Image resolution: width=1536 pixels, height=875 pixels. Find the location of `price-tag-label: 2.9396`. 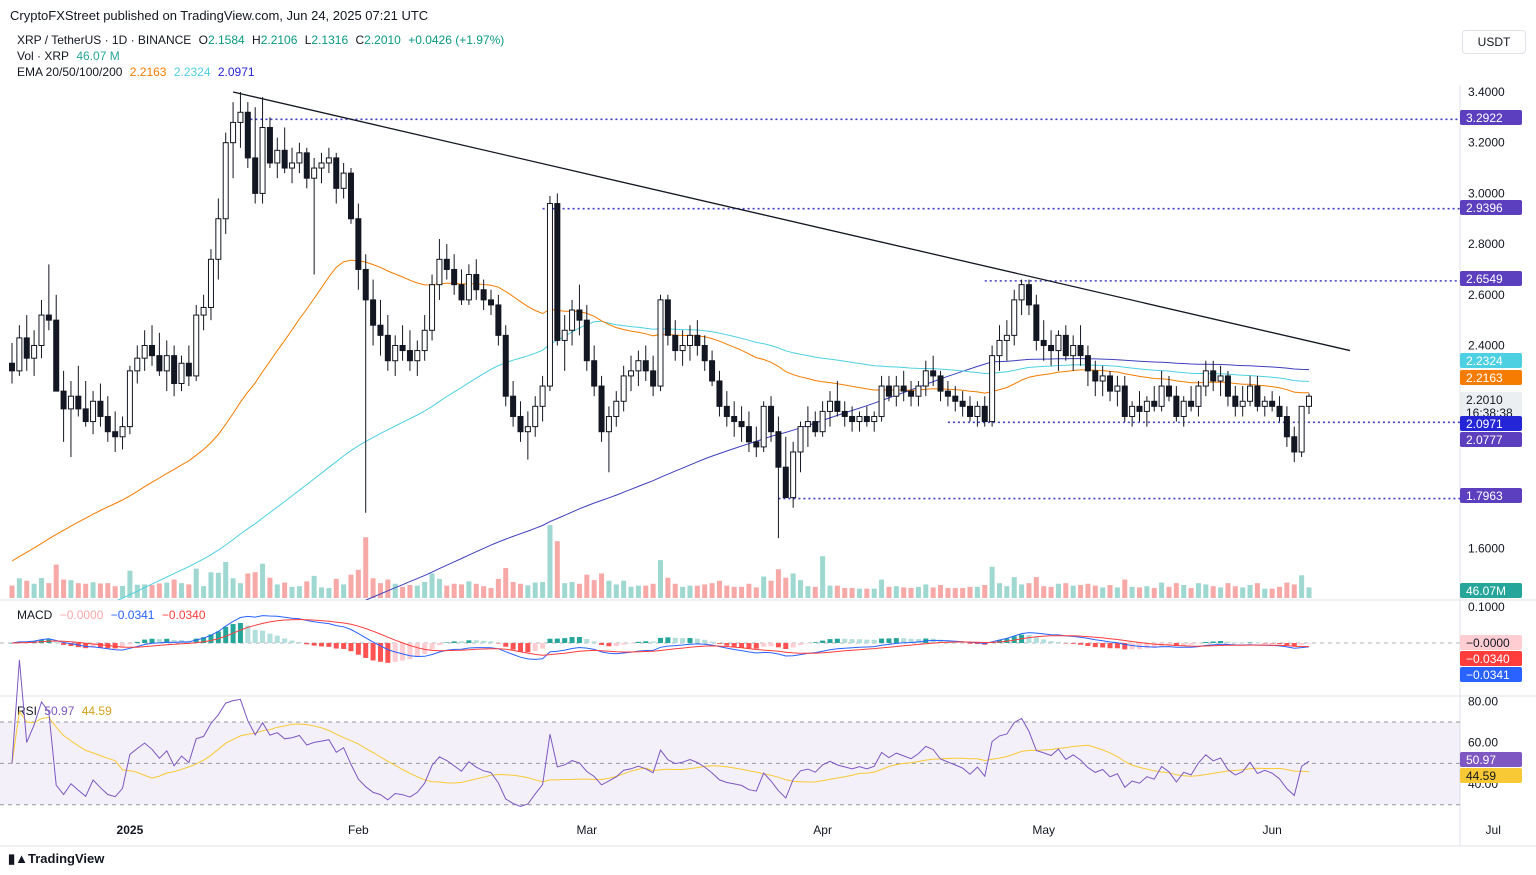

price-tag-label: 2.9396 is located at coordinates (1484, 208).